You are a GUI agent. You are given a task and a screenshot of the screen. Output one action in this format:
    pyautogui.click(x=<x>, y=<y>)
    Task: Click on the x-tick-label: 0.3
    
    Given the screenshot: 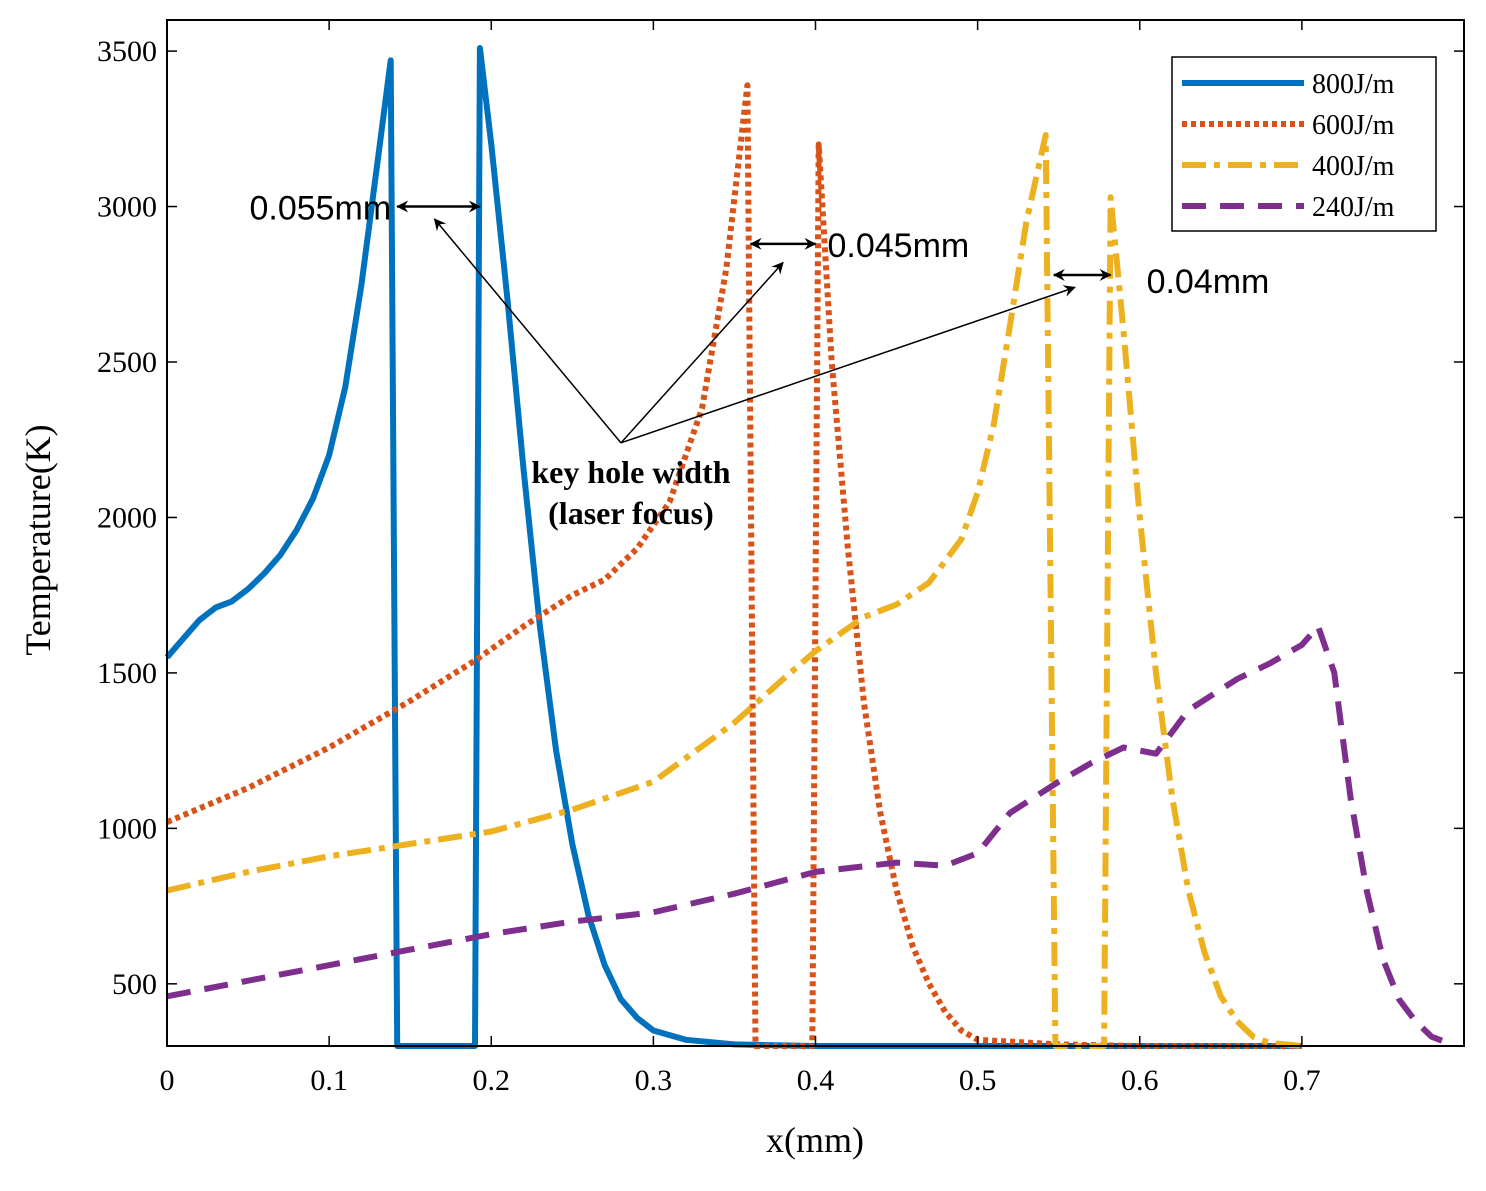 What is the action you would take?
    pyautogui.click(x=654, y=1080)
    